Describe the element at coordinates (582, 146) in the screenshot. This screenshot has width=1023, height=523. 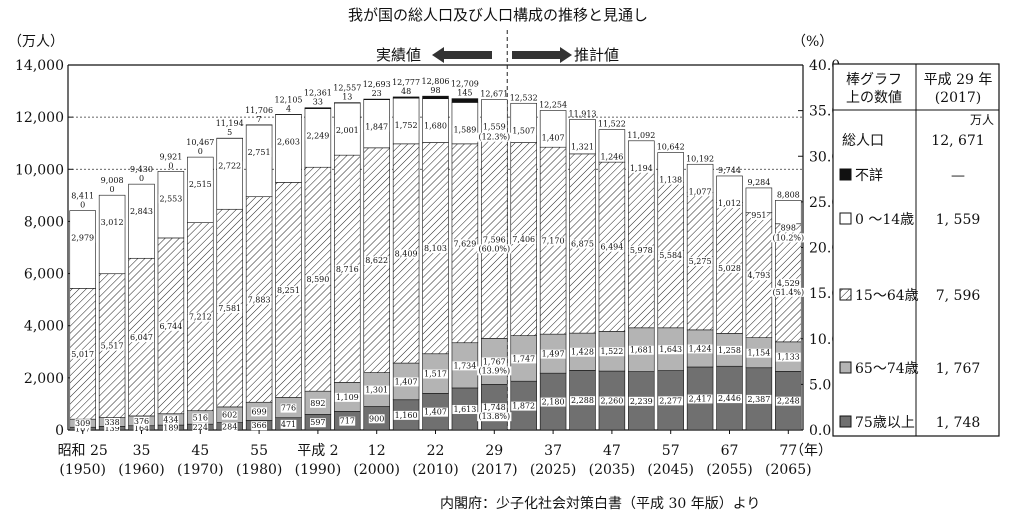
I see `label-0-14: 1,321` at that location.